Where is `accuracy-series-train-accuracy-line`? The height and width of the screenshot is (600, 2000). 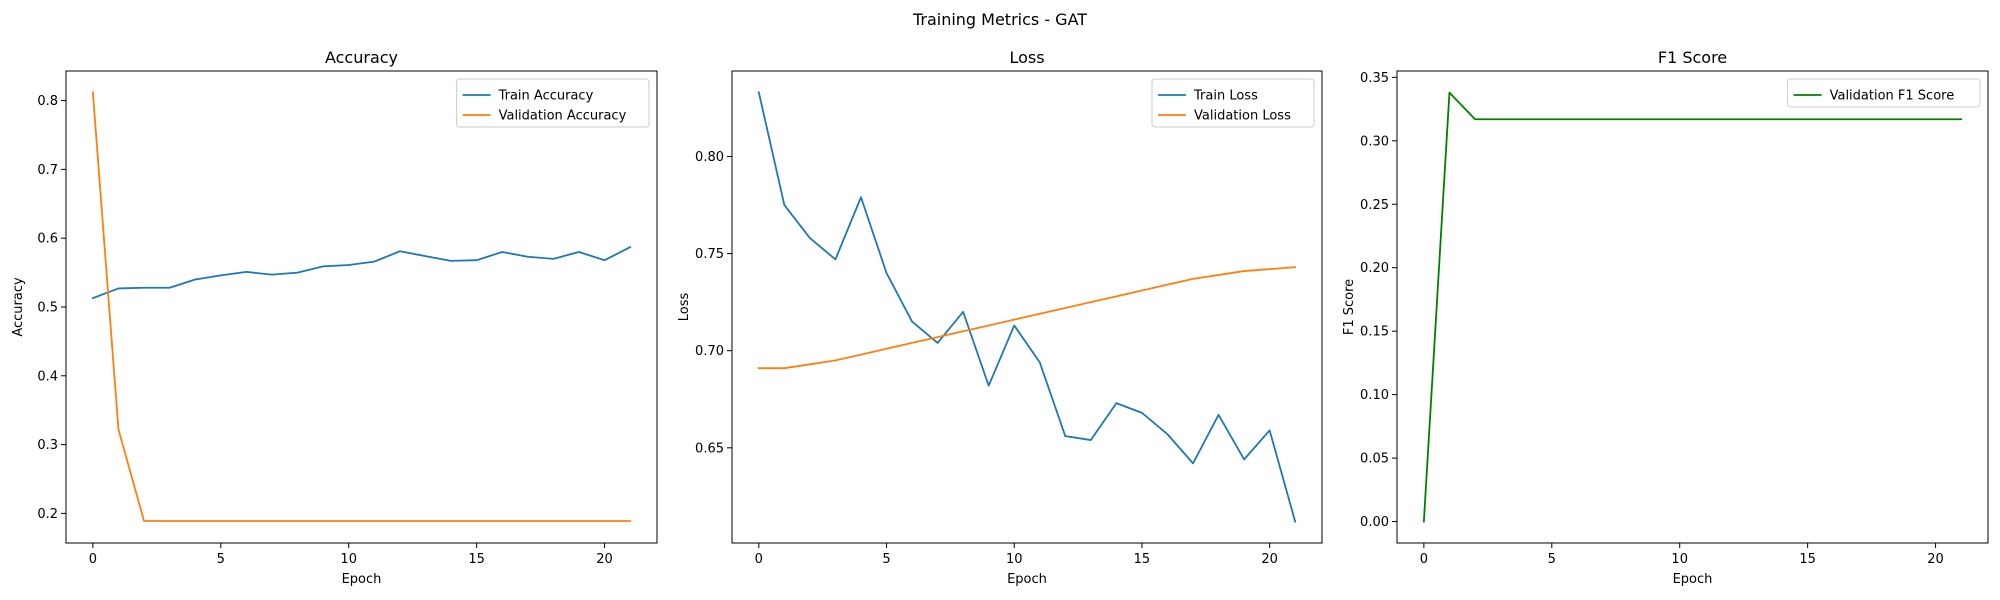
accuracy-series-train-accuracy-line is located at coordinates (361, 272).